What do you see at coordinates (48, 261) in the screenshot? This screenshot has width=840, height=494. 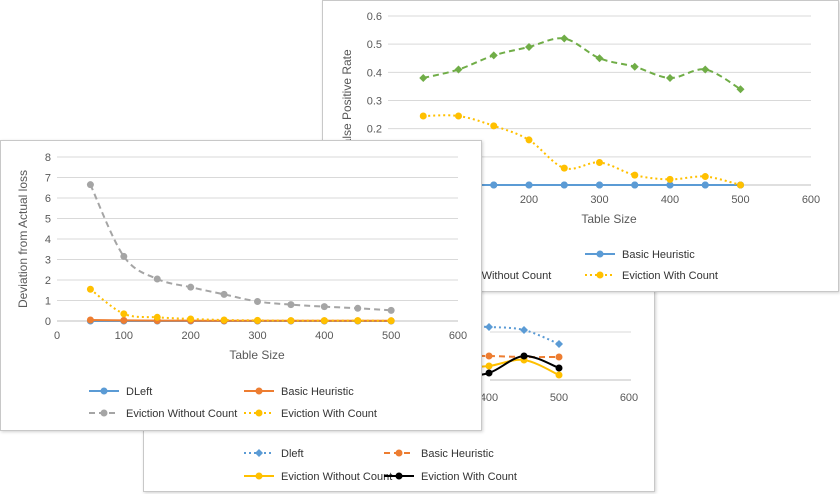 I see `y-tick-label: 3` at bounding box center [48, 261].